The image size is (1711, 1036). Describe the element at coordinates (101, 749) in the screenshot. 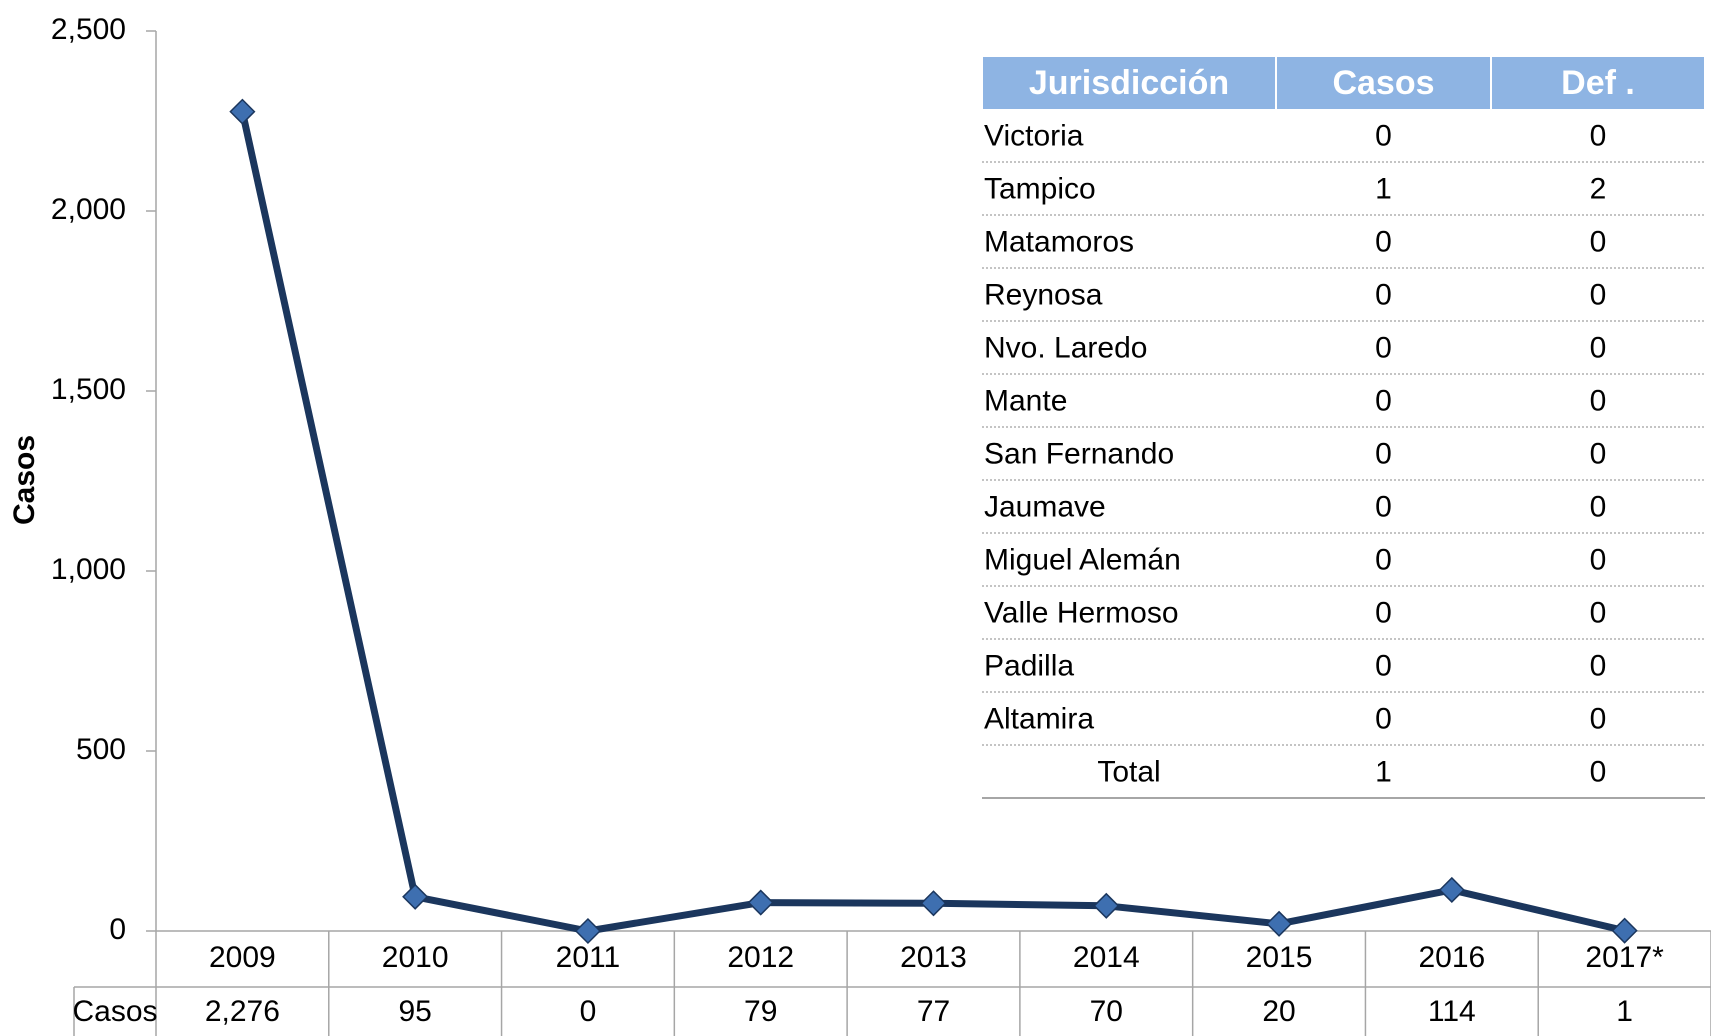

I see `y-tick-label: 500` at that location.